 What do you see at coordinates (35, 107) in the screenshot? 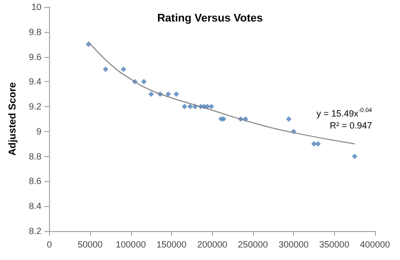
I see `y-tick-label: 9.2` at bounding box center [35, 107].